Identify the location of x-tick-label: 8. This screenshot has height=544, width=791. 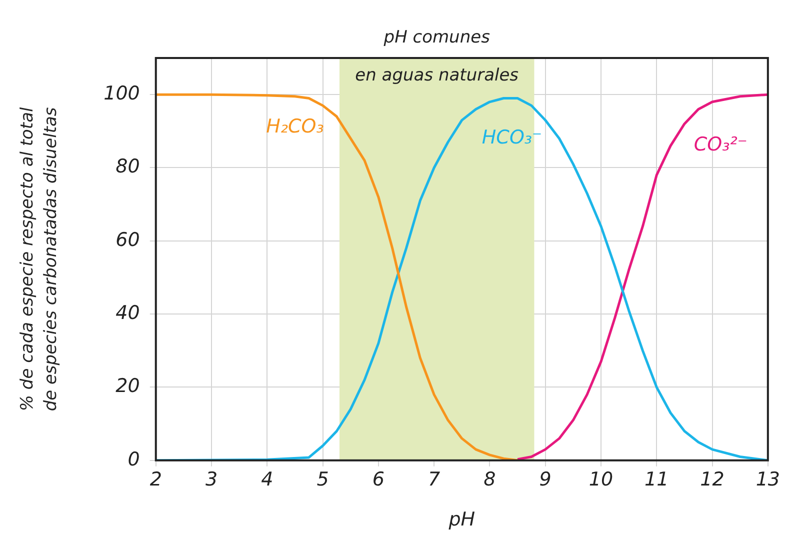
(490, 479).